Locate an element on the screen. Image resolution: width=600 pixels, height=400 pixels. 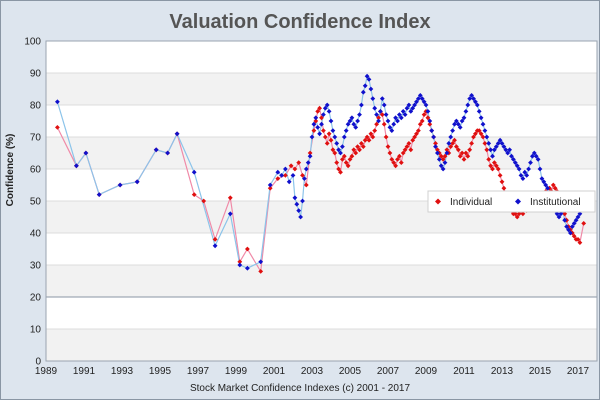
x-tick-label: 2005 is located at coordinates (350, 371).